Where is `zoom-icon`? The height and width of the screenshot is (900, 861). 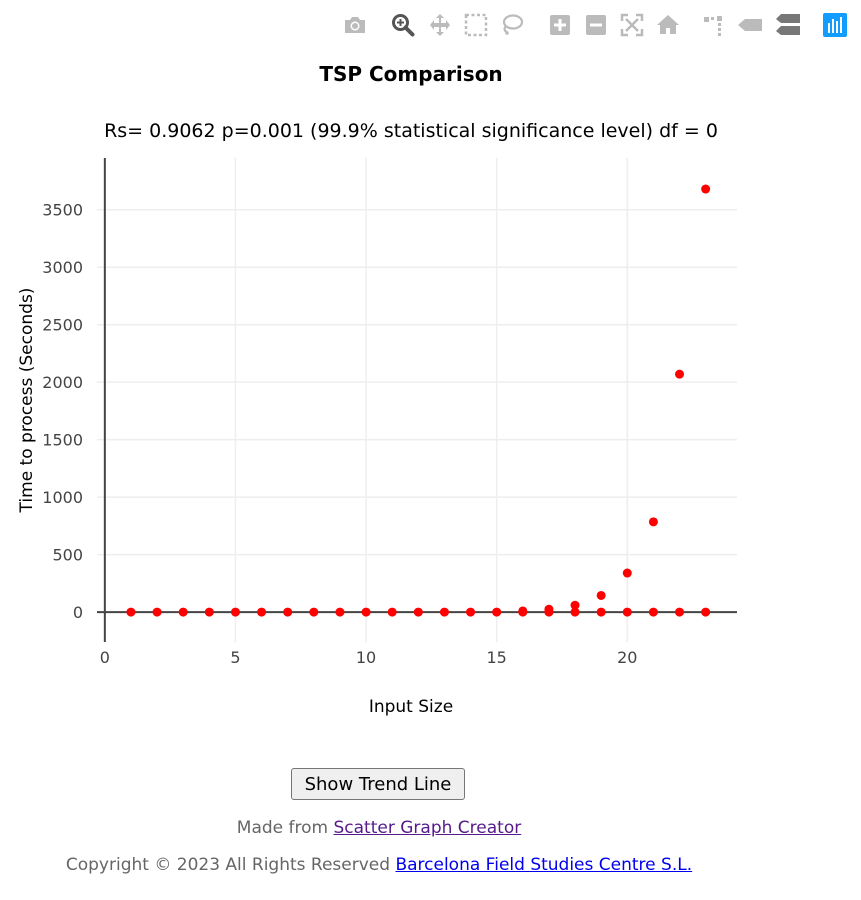
zoom-icon is located at coordinates (403, 25).